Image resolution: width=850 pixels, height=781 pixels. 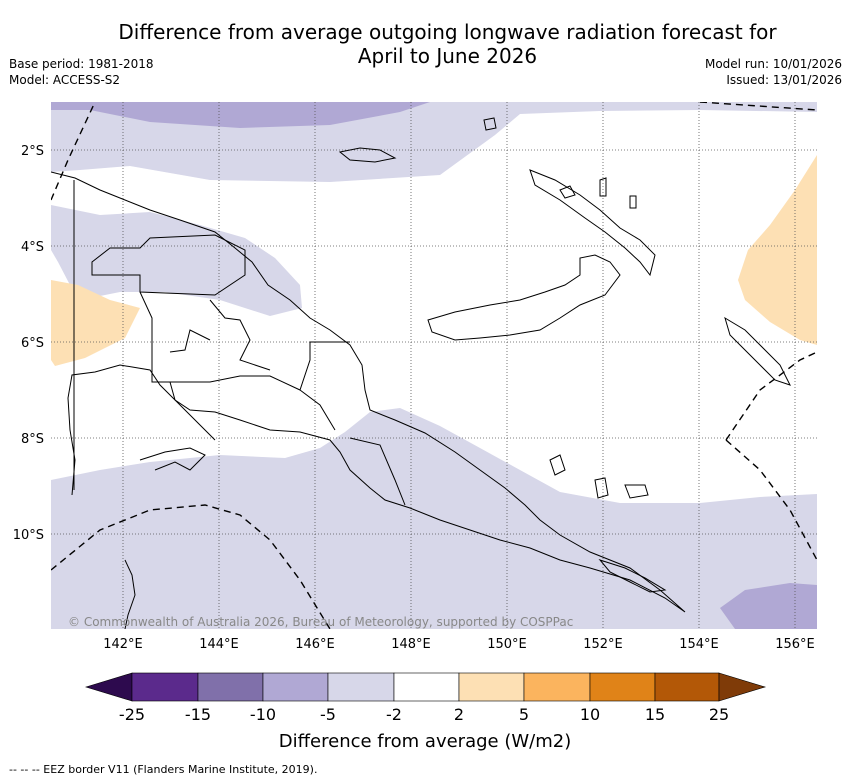 I want to click on latitude-labels: 2°S 4°S 6°S 8°S 10°S, so click(x=28, y=343).